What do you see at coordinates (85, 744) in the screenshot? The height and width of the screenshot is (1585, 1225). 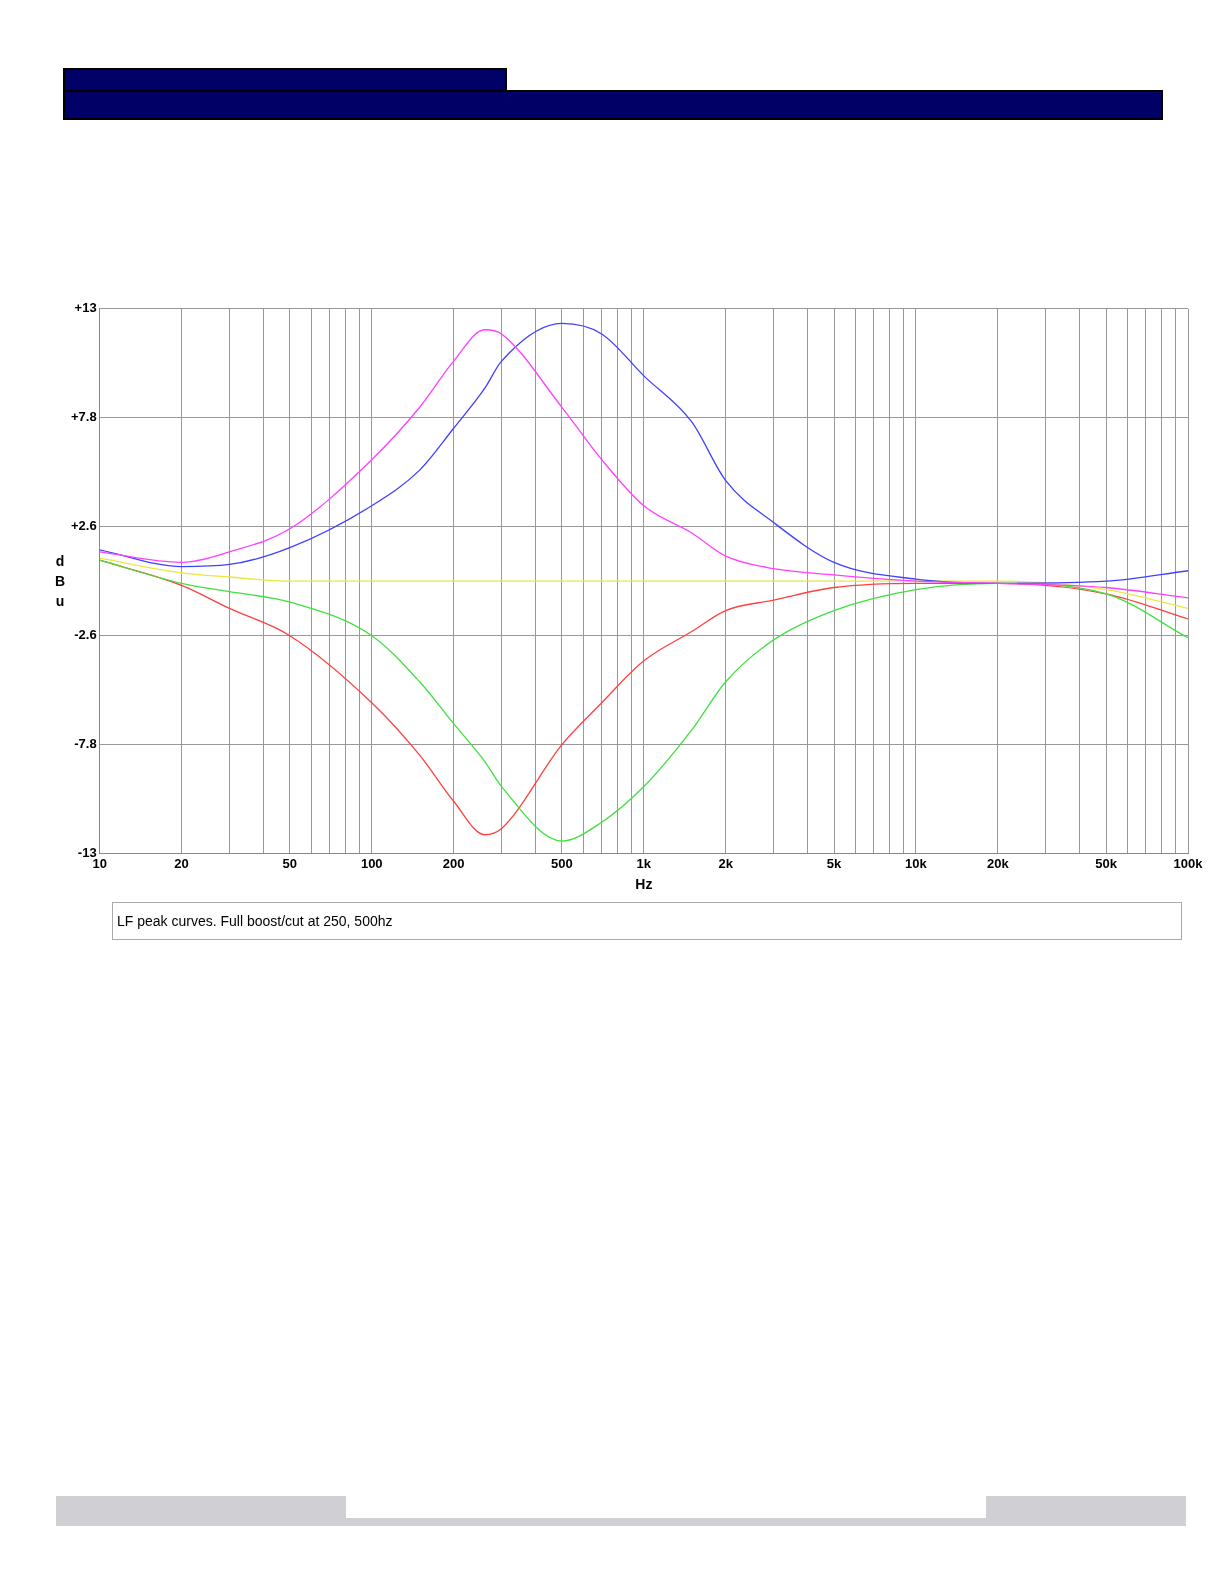 I see `y-tick-label: -7.8` at bounding box center [85, 744].